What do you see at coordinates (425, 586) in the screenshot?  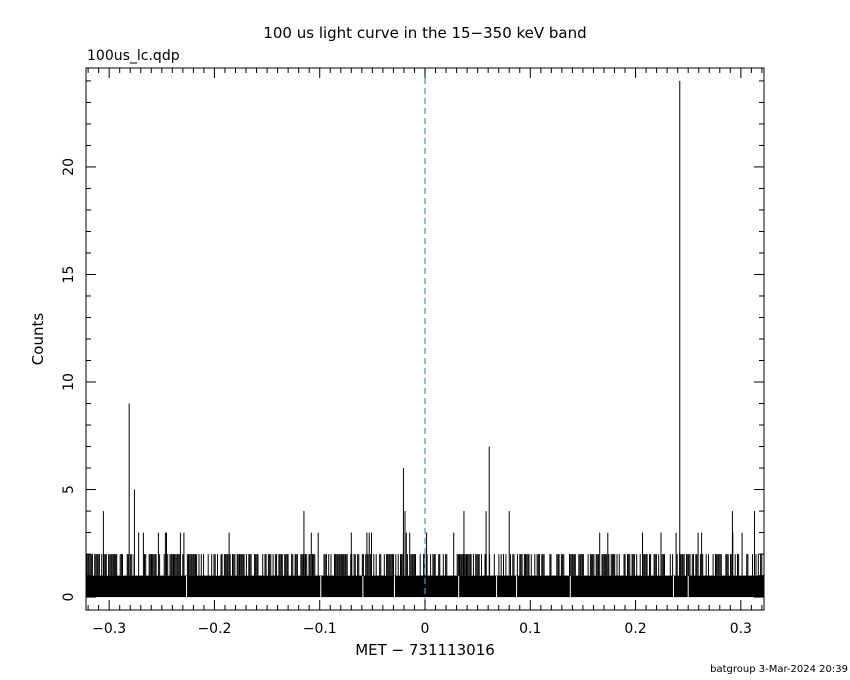 I see `baseline-bins` at bounding box center [425, 586].